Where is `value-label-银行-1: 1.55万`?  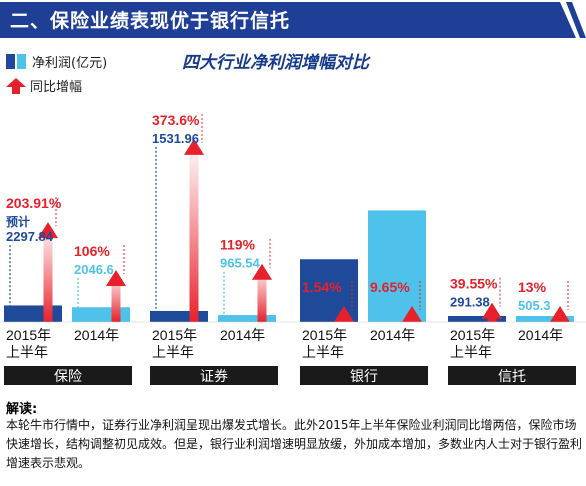 value-label-银行-1: 1.55万 is located at coordinates (389, 305).